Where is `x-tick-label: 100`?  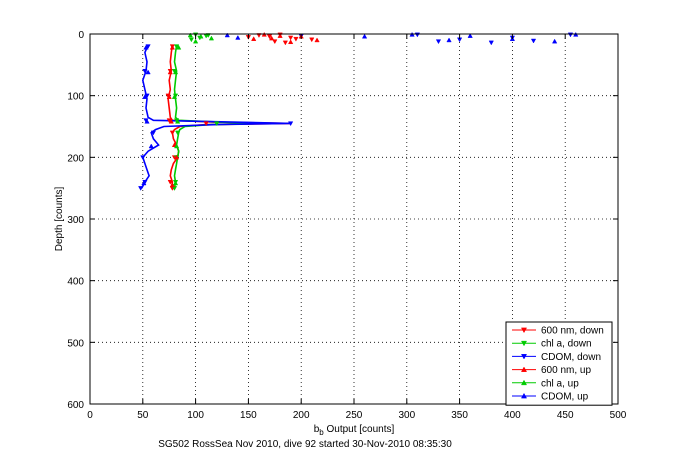
x-tick-label: 100 is located at coordinates (195, 415).